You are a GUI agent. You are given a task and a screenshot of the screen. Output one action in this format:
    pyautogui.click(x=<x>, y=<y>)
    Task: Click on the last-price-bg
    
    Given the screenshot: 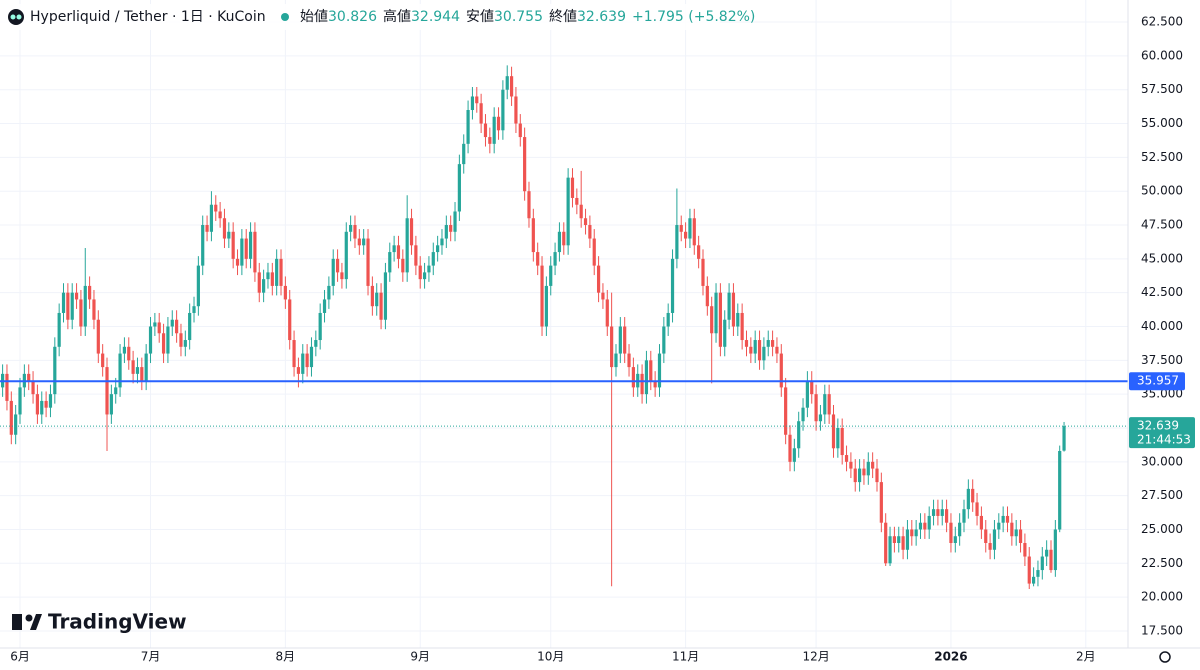 What is the action you would take?
    pyautogui.click(x=1162, y=433)
    